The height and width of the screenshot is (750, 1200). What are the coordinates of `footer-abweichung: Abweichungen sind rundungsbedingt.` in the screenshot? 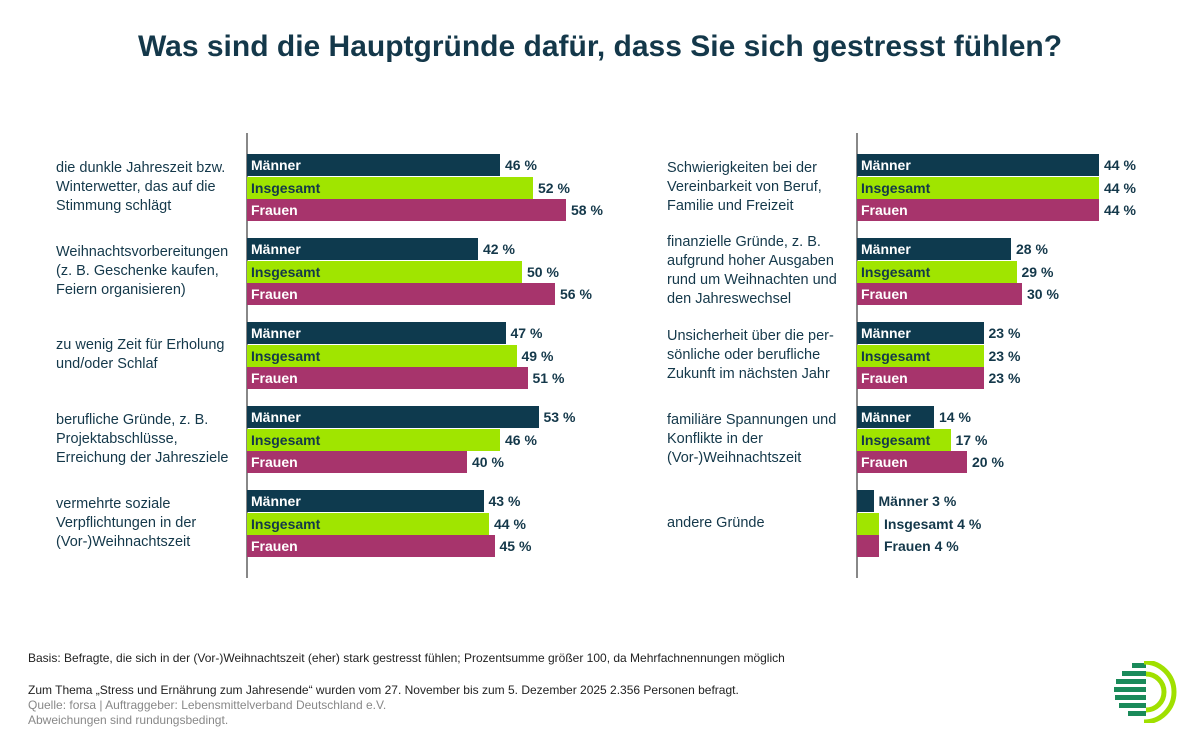 It's located at (128, 720).